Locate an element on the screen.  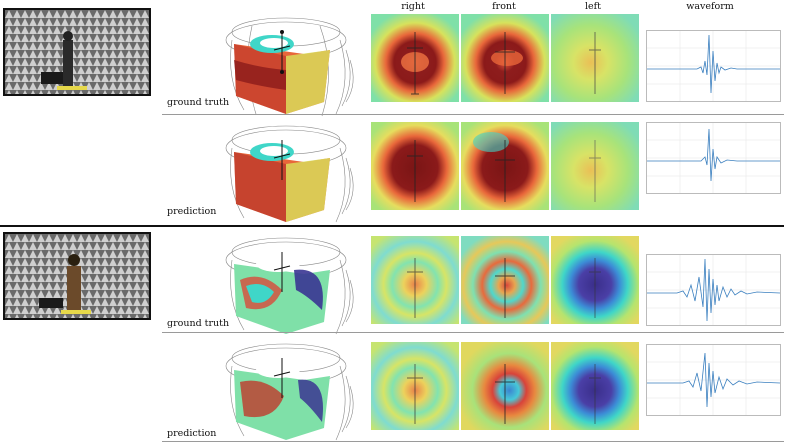
col-header-waveform: waveform is located at coordinates (710, 6).